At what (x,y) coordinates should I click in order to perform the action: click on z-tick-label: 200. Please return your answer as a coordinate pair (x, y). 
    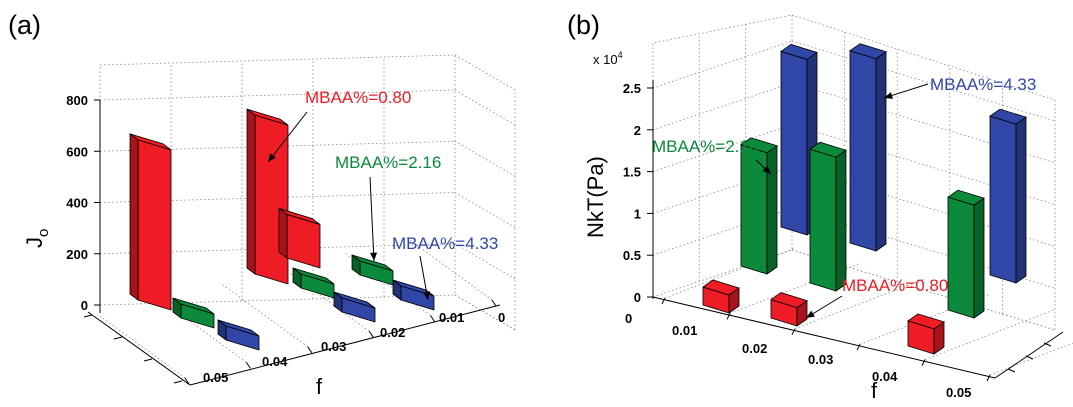
    Looking at the image, I should click on (77, 254).